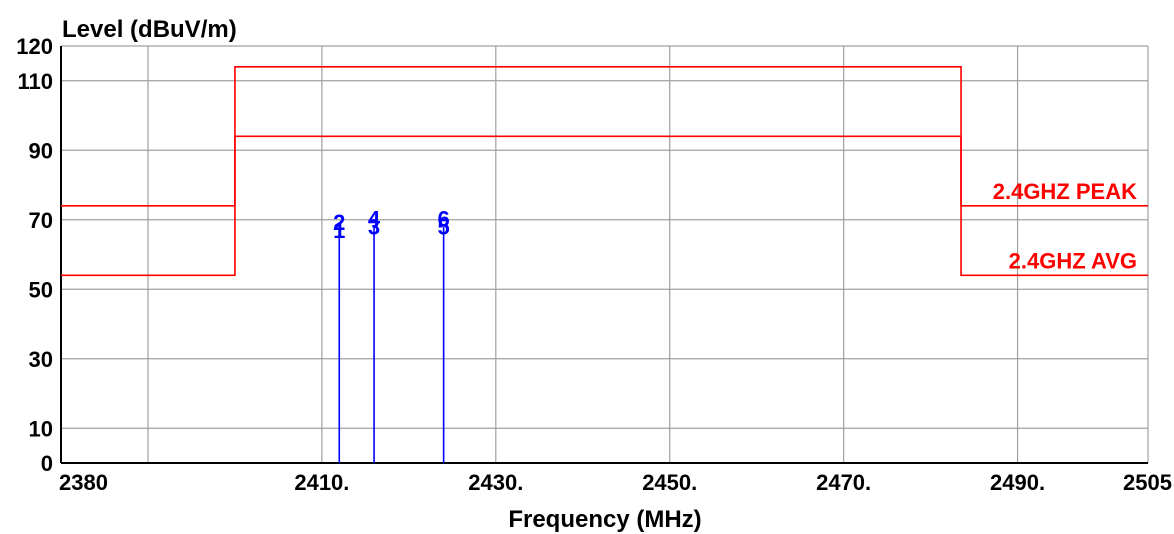  Describe the element at coordinates (495, 482) in the screenshot. I see `x-tick-label: 2430.` at that location.